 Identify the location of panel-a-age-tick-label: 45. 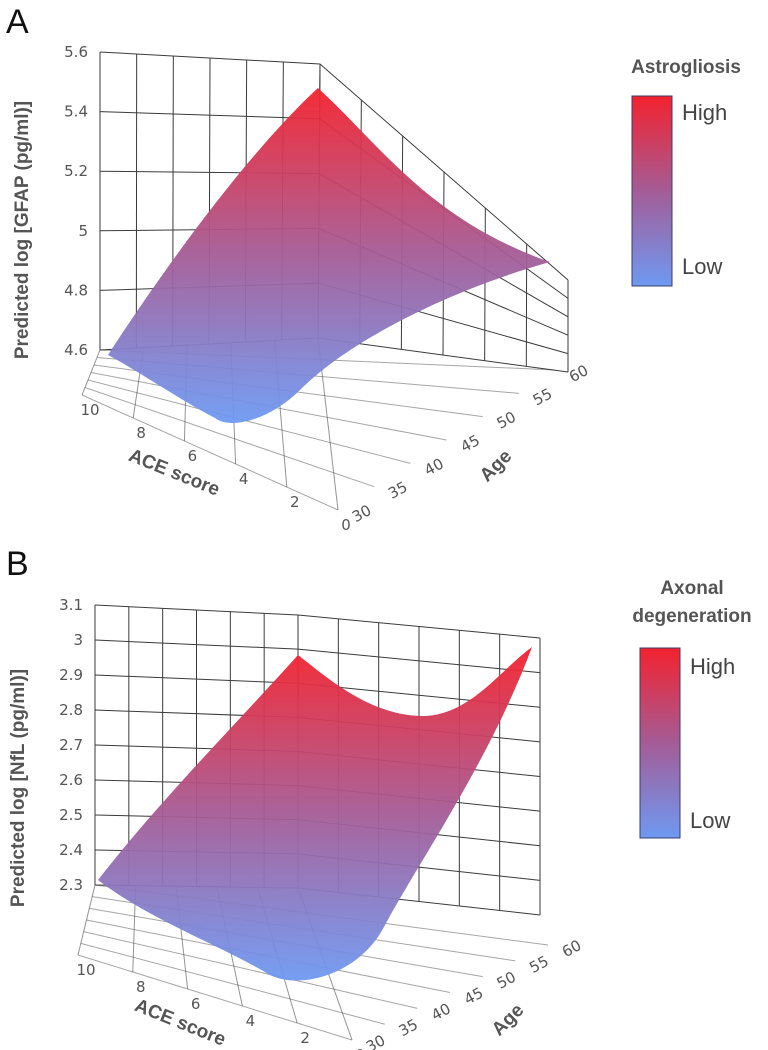
(469, 443).